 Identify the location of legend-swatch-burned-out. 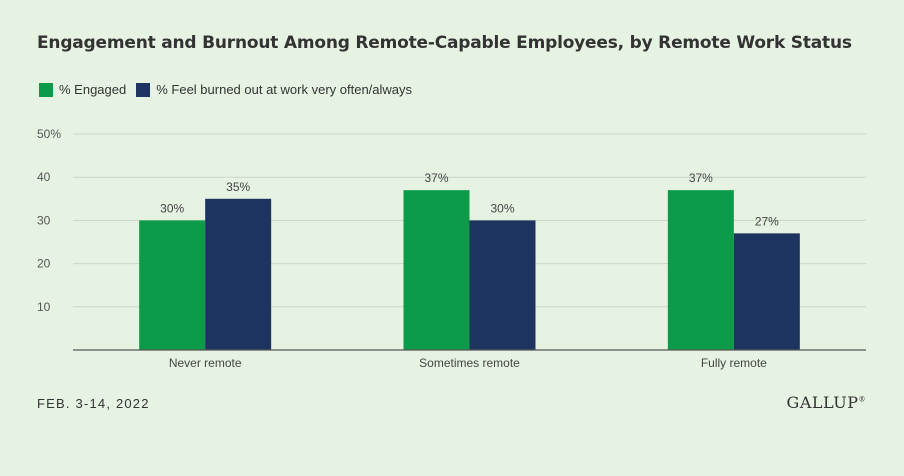
(143, 89).